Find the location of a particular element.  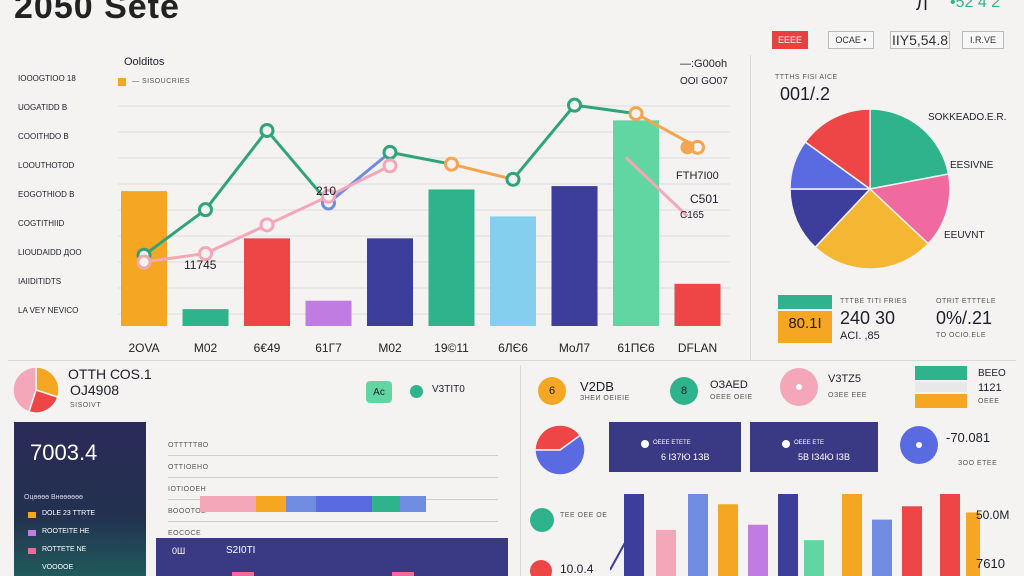

stat-caption: ACI. ,85 is located at coordinates (860, 336).